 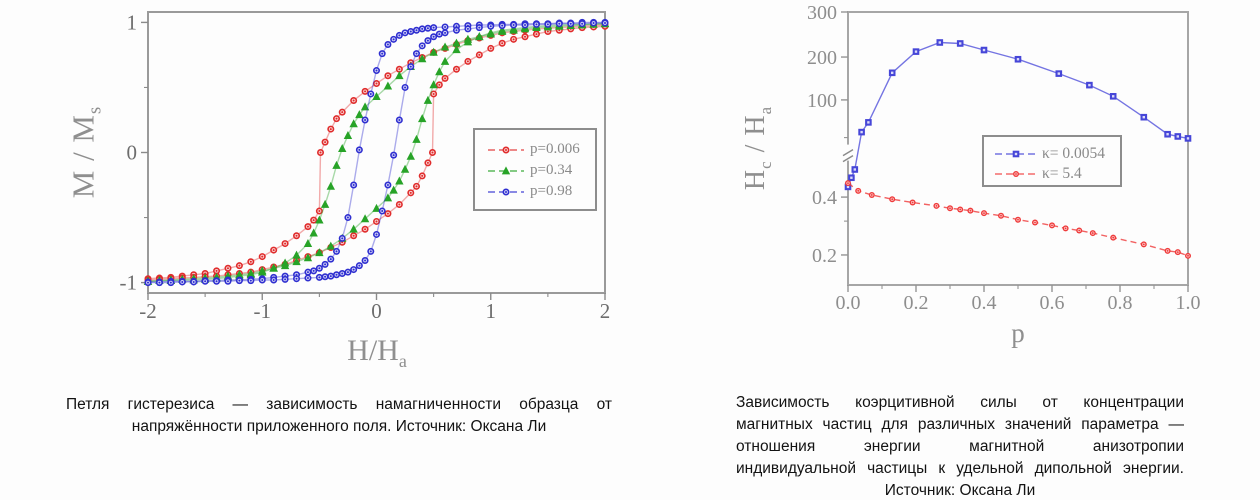 What do you see at coordinates (95, 109) in the screenshot?
I see `y-axis-title-subscript: s` at bounding box center [95, 109].